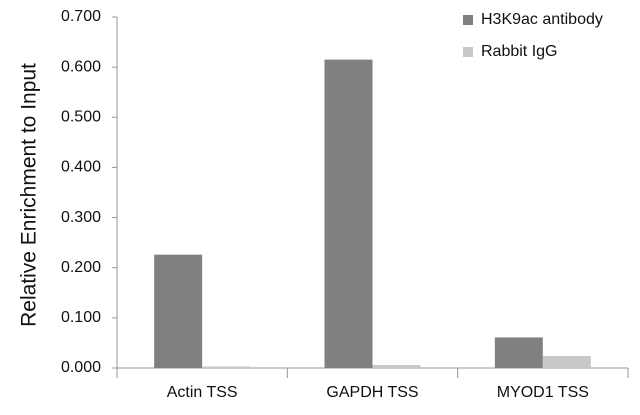  Describe the element at coordinates (542, 19) in the screenshot. I see `legend-label: H3K9ac antibody` at that location.